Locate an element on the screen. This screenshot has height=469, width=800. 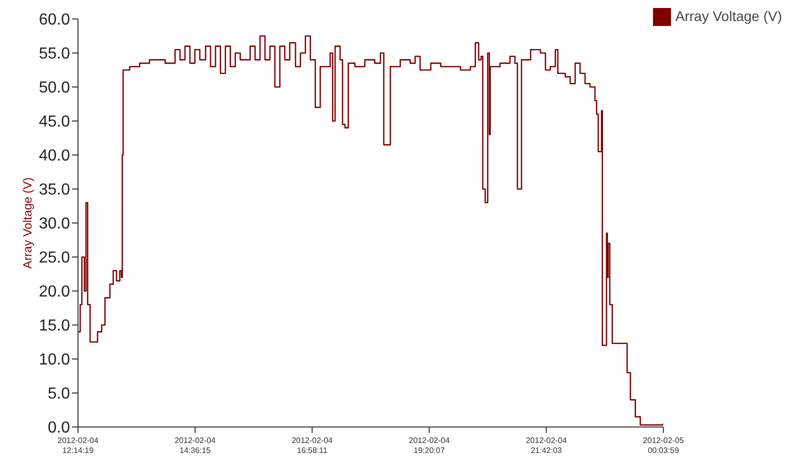
y-tick-label: 35.0 is located at coordinates (54, 190).